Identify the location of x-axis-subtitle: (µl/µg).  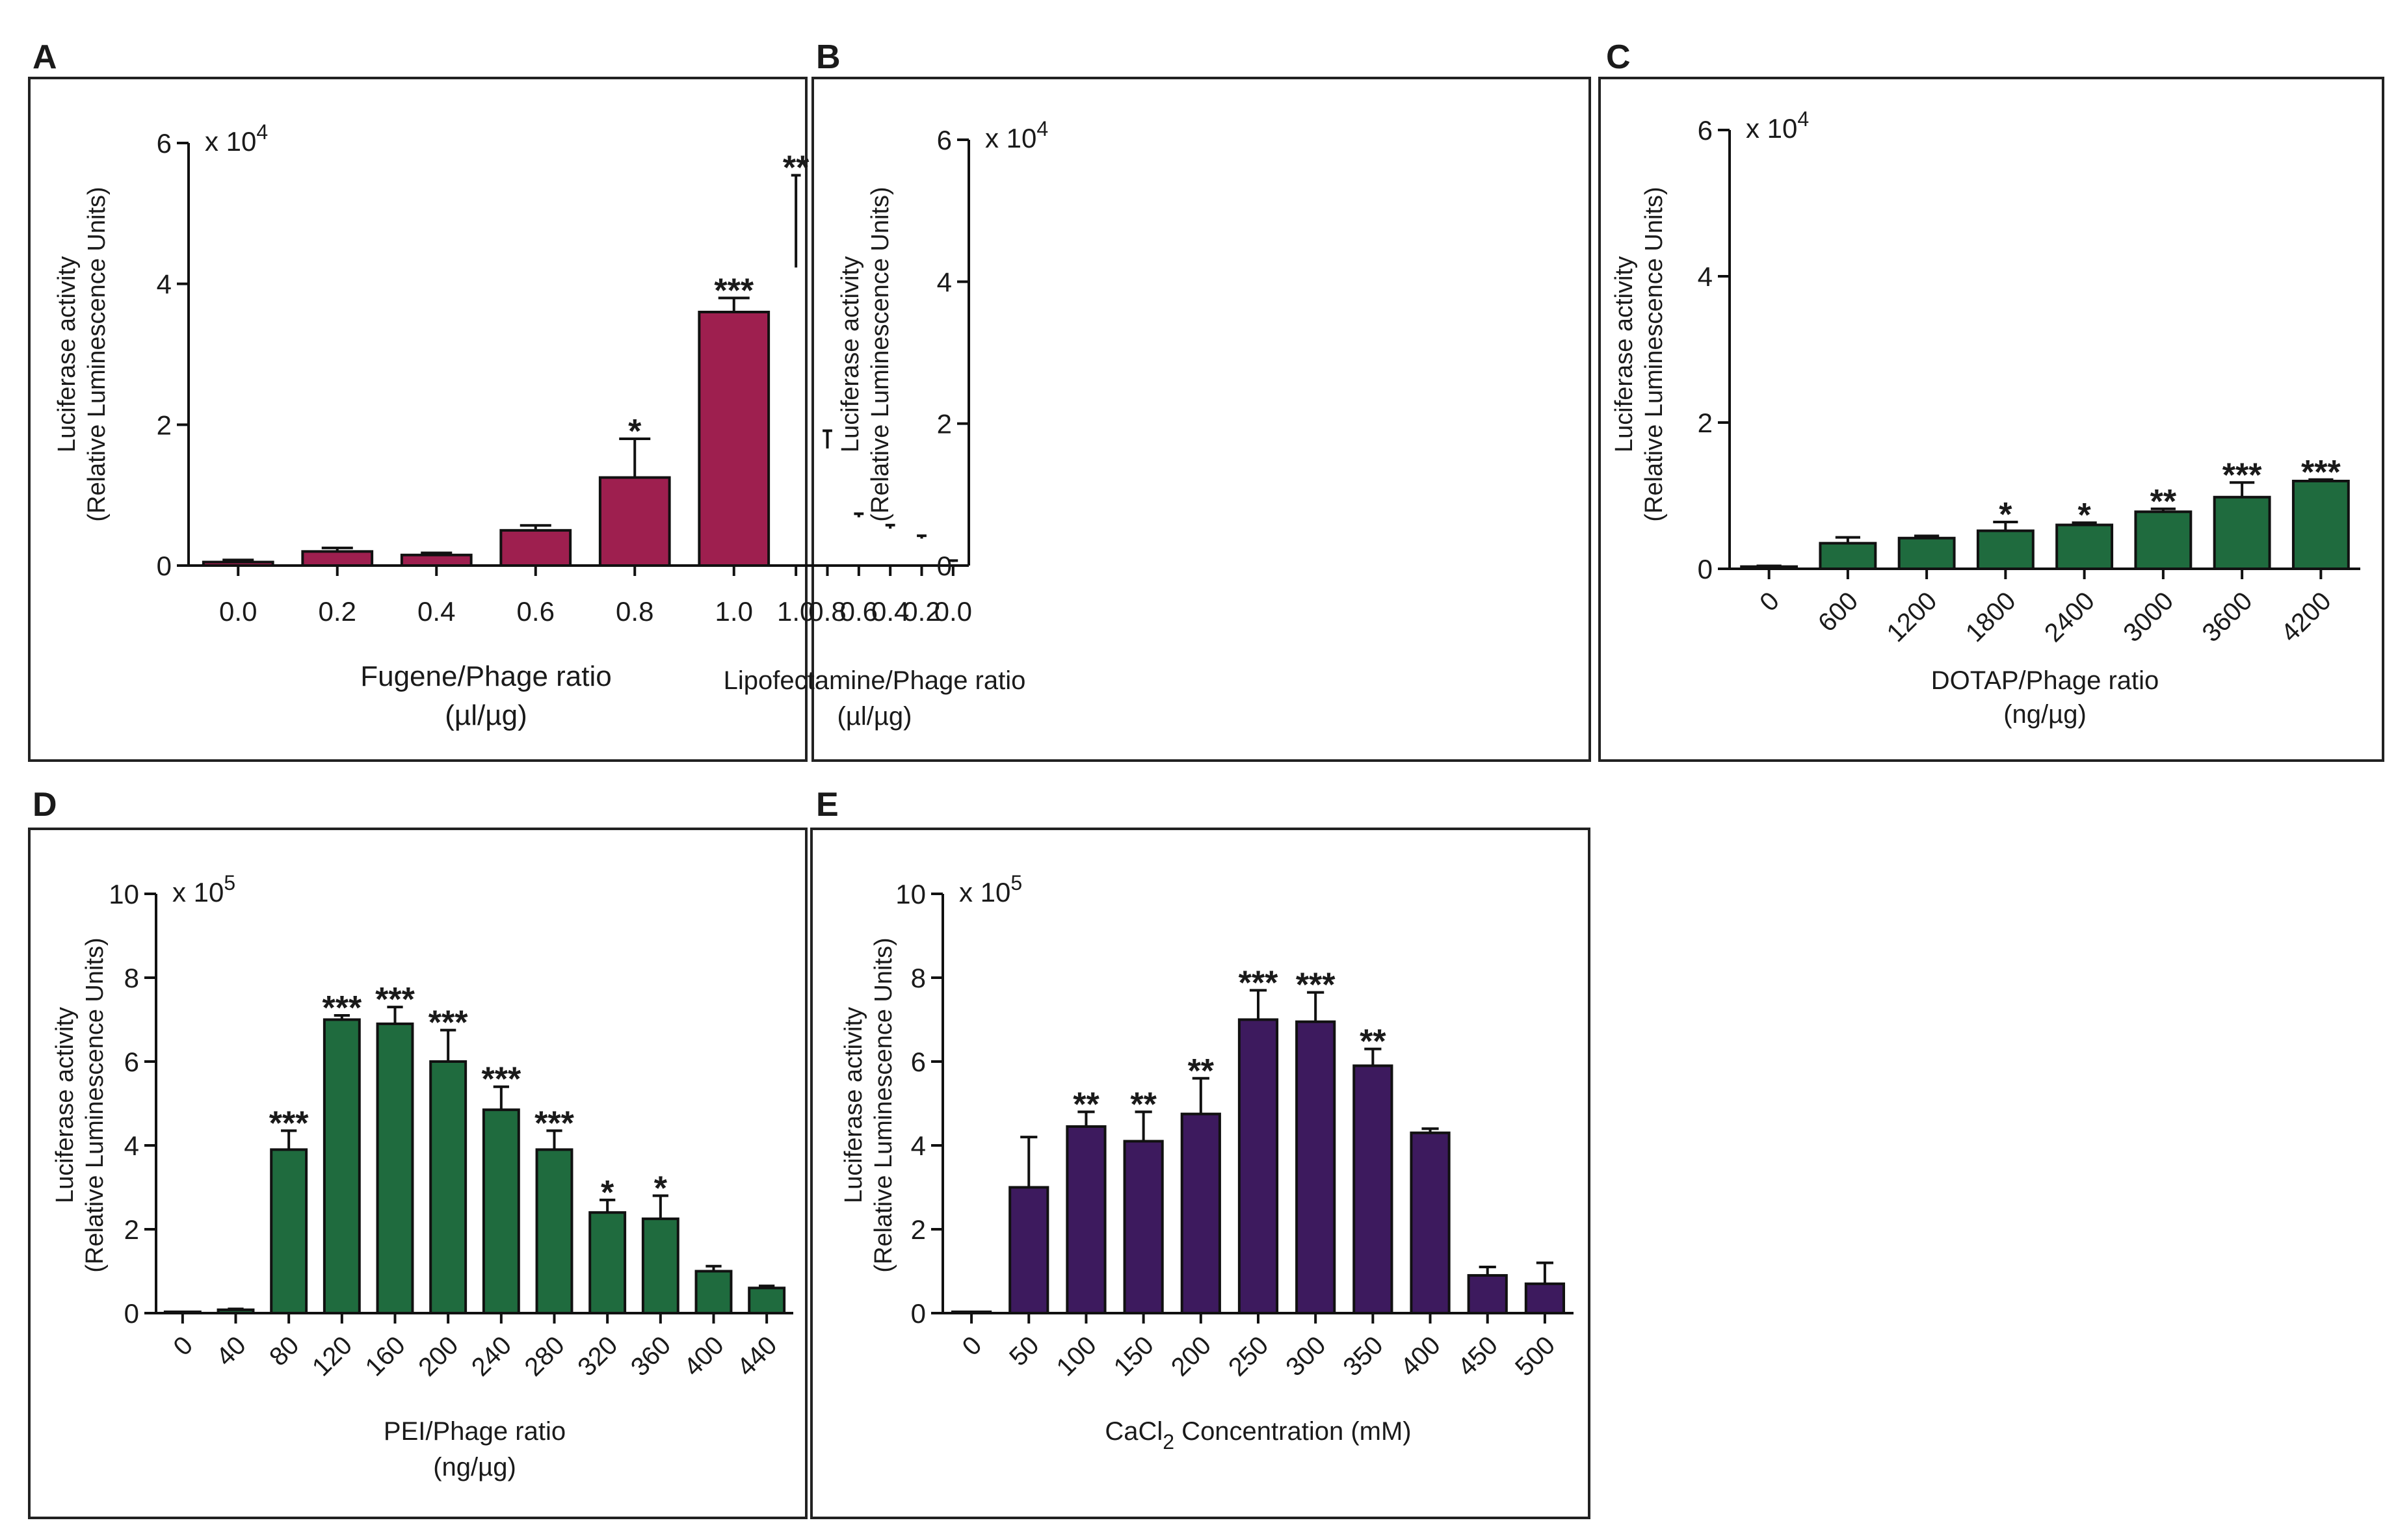
(486, 715).